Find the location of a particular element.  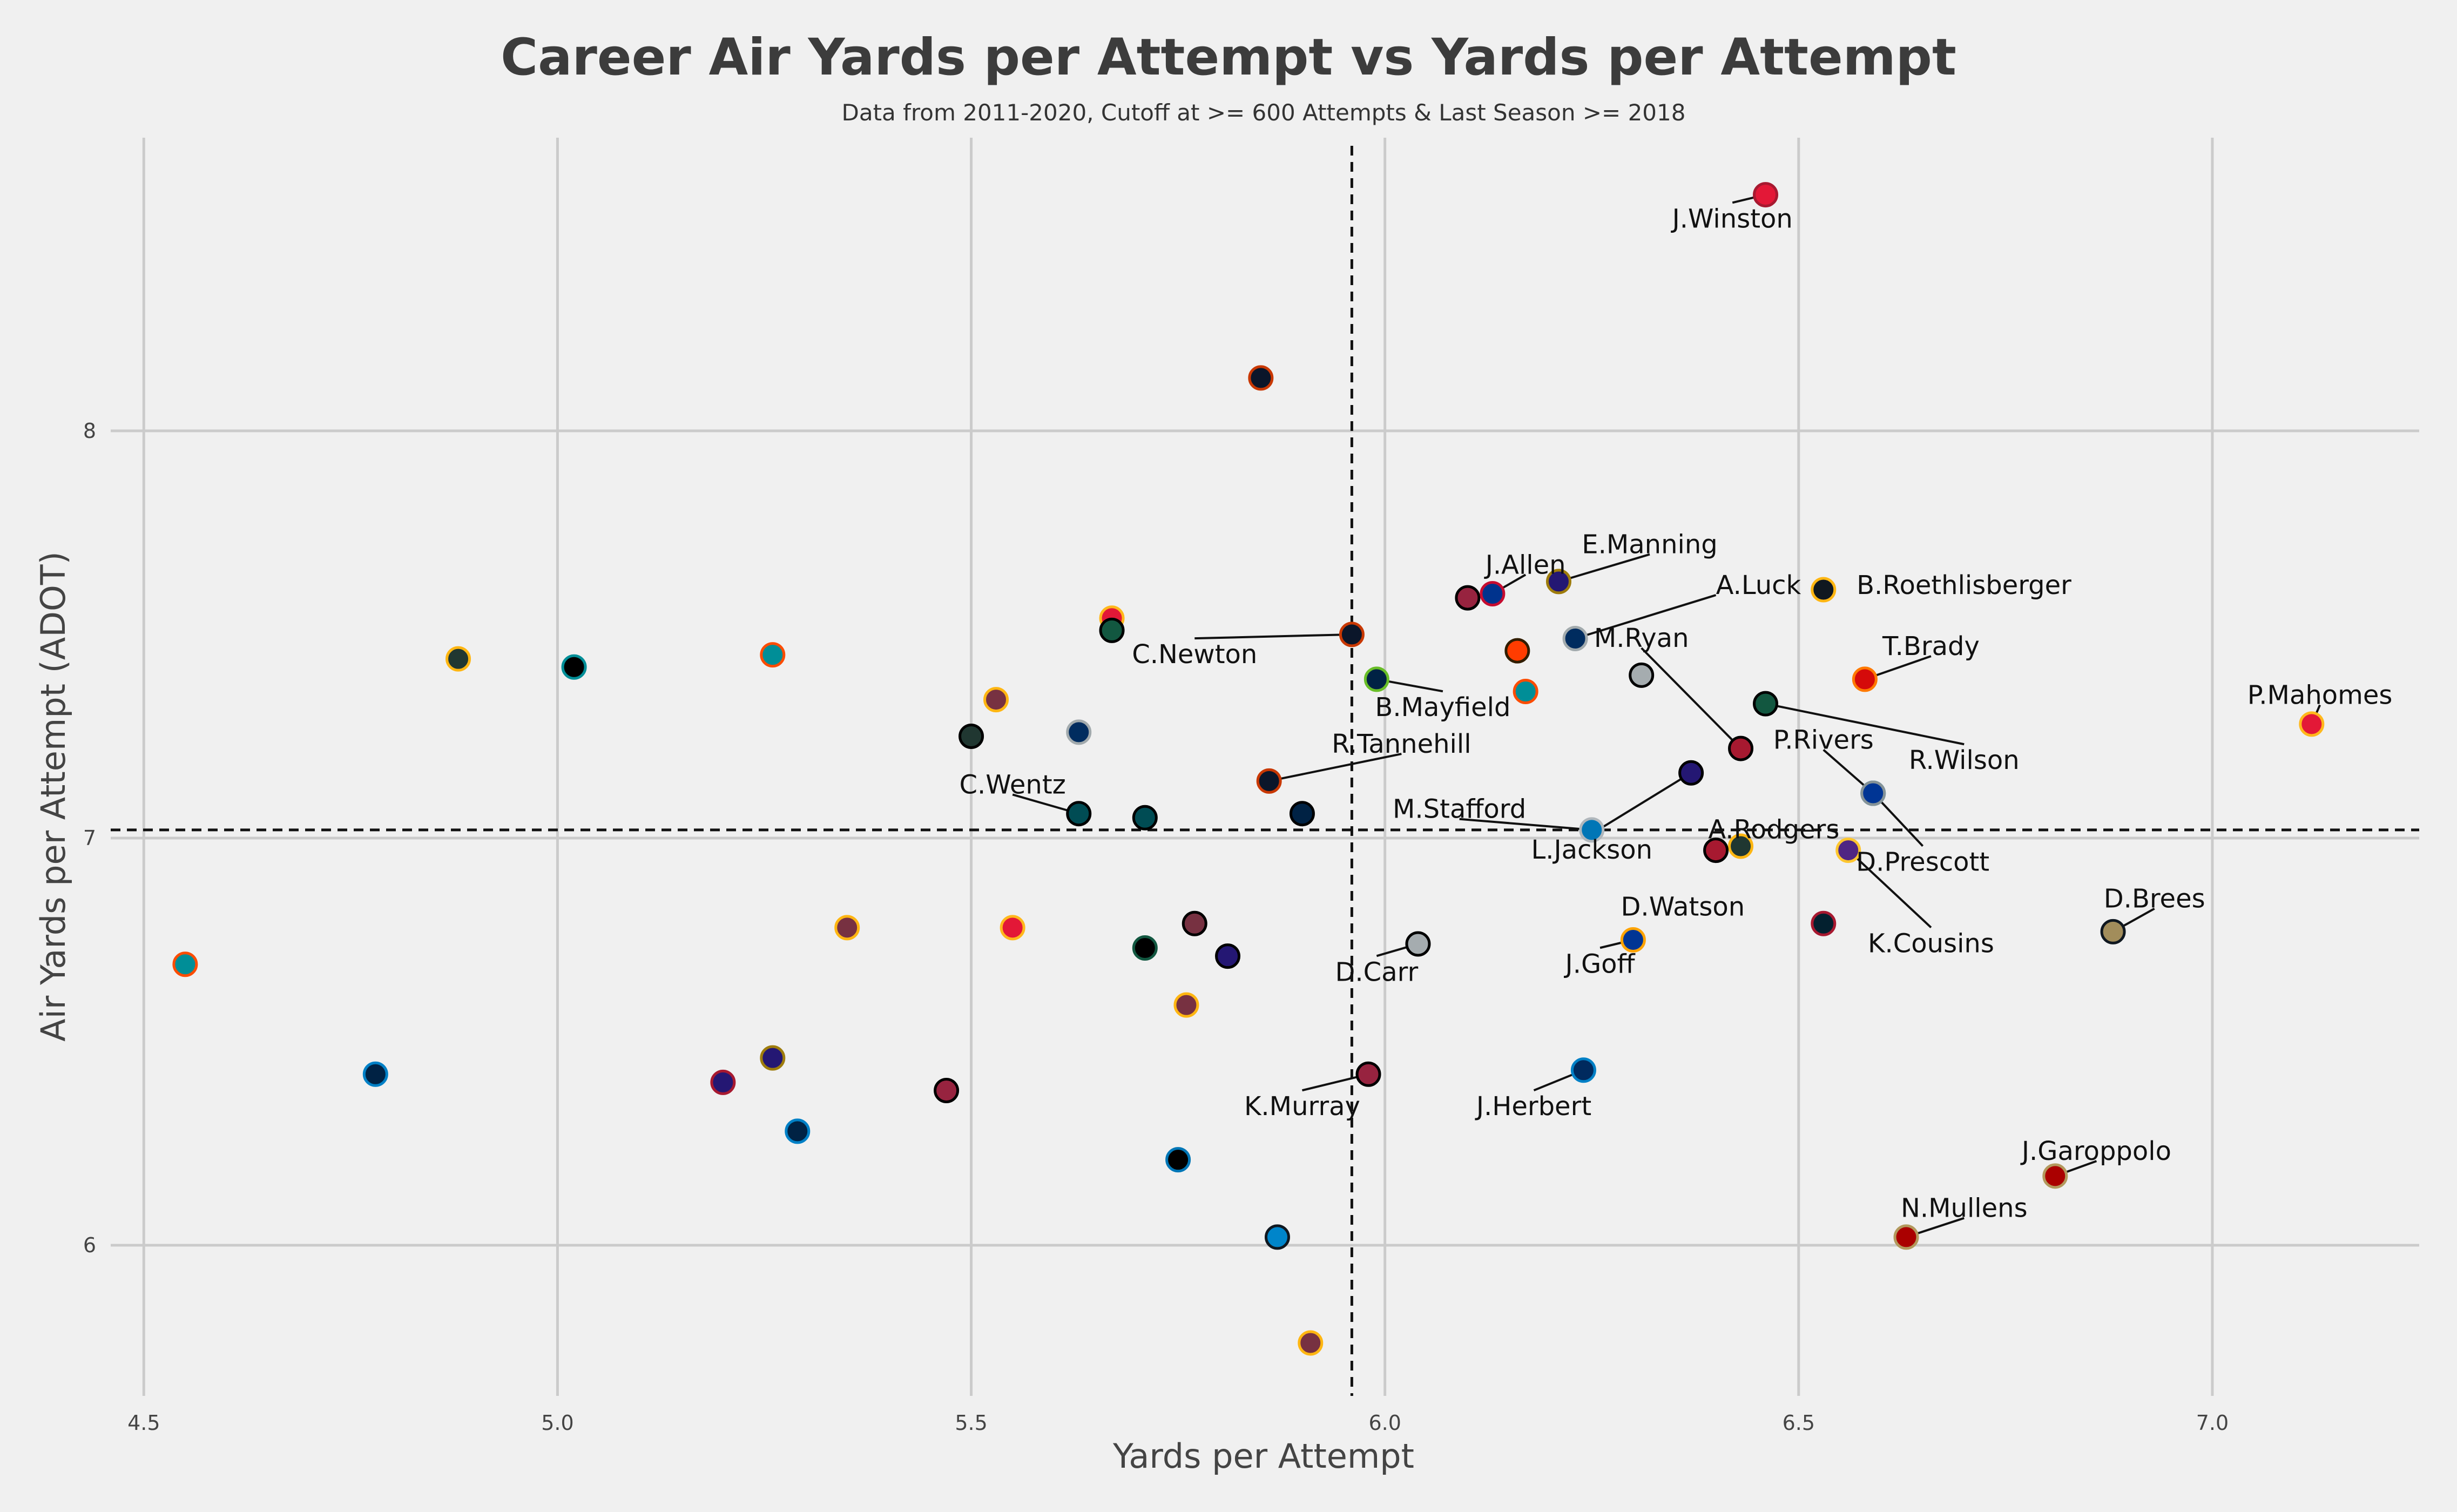

point-label: P.Rivers is located at coordinates (1823, 740).